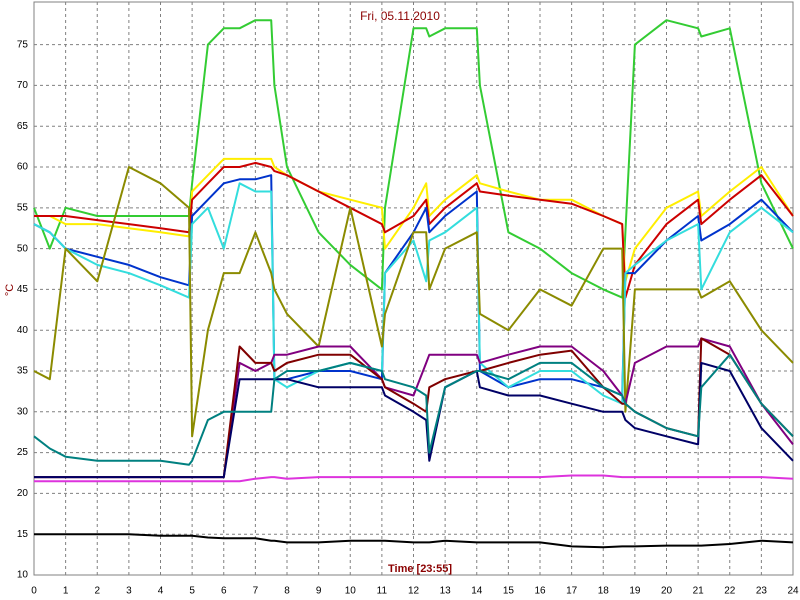 The width and height of the screenshot is (800, 600). Describe the element at coordinates (23, 289) in the screenshot. I see `y-tick-label: 45` at that location.